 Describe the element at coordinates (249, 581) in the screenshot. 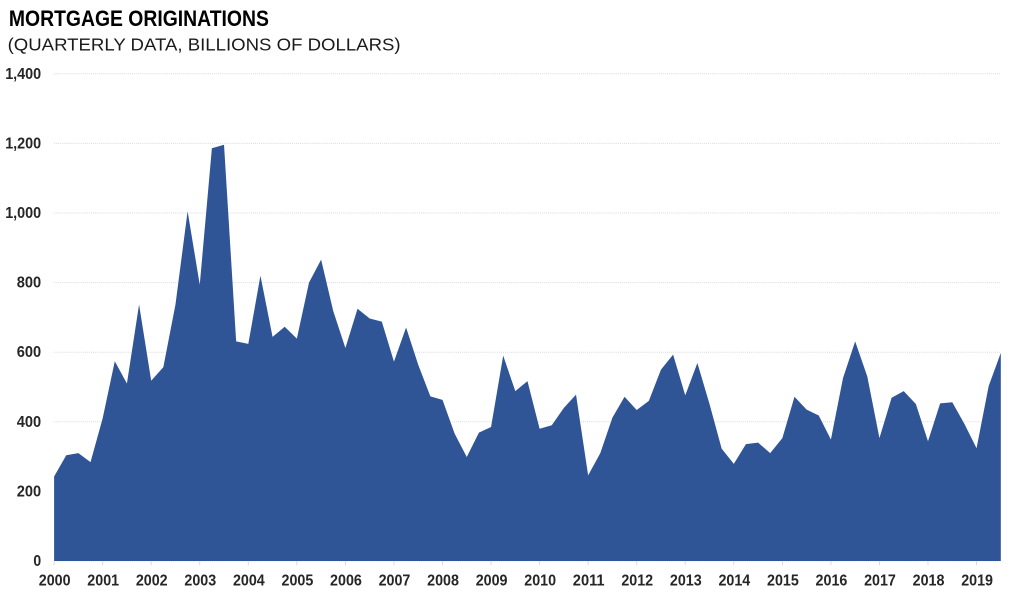

I see `svg-text: 2004` at that location.